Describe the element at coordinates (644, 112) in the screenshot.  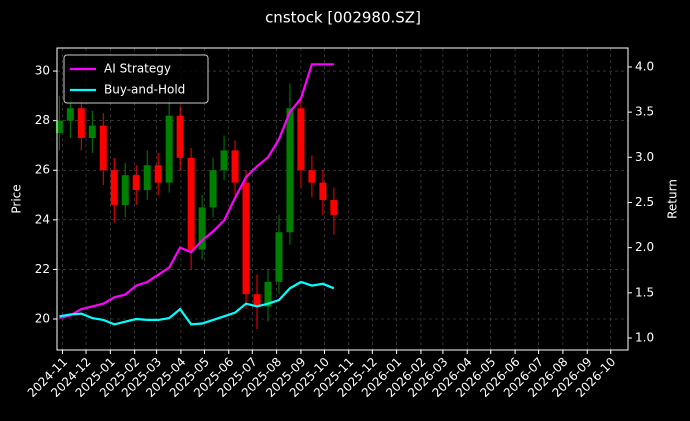
I see `y2-tick-label: 3.5` at that location.